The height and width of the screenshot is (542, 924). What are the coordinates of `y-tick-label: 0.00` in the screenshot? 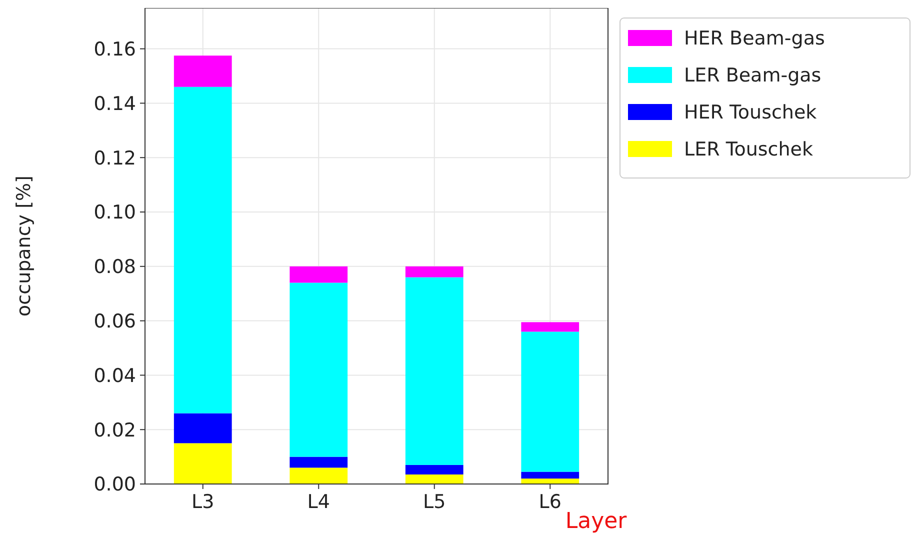 It's located at (115, 485).